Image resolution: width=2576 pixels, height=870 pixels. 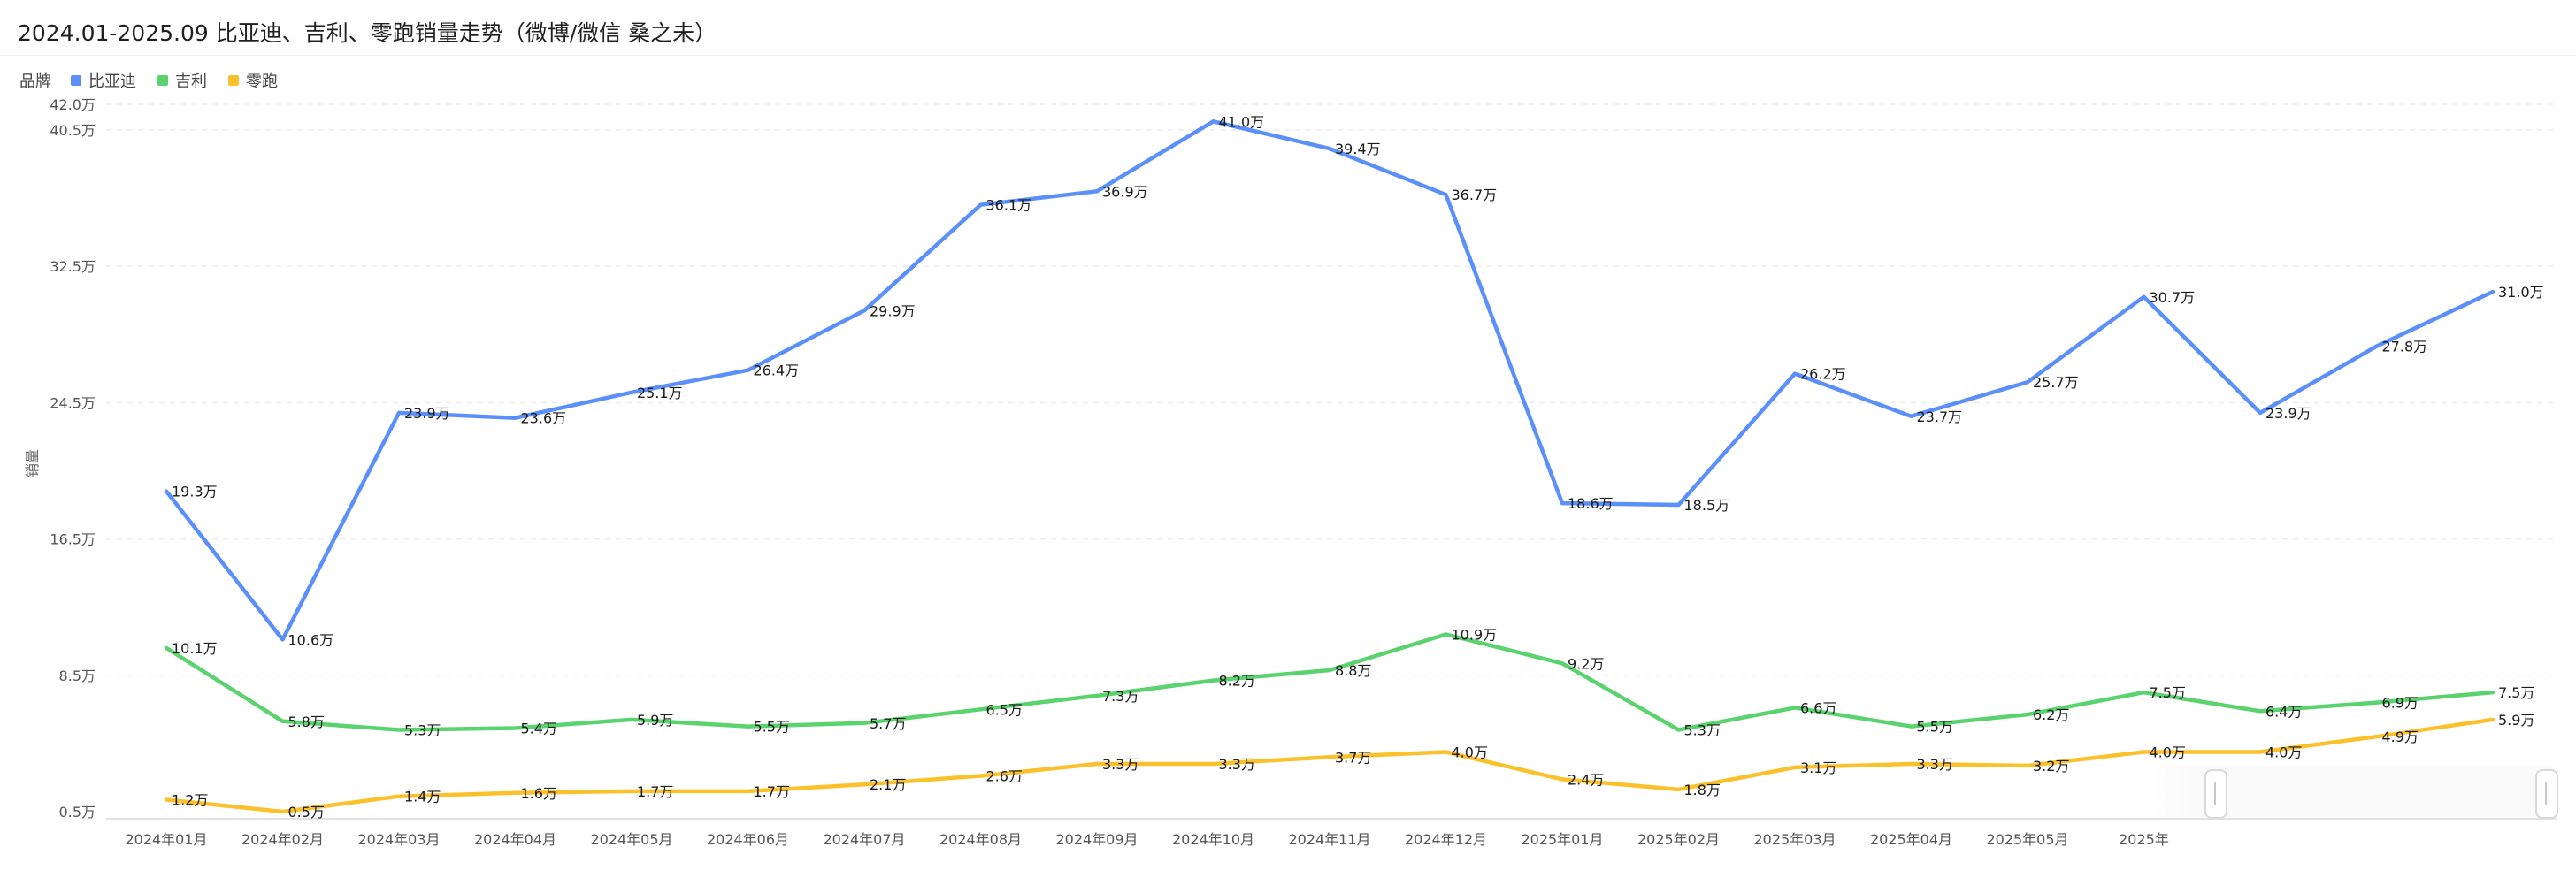 I want to click on data-label: 5.8万, so click(x=306, y=722).